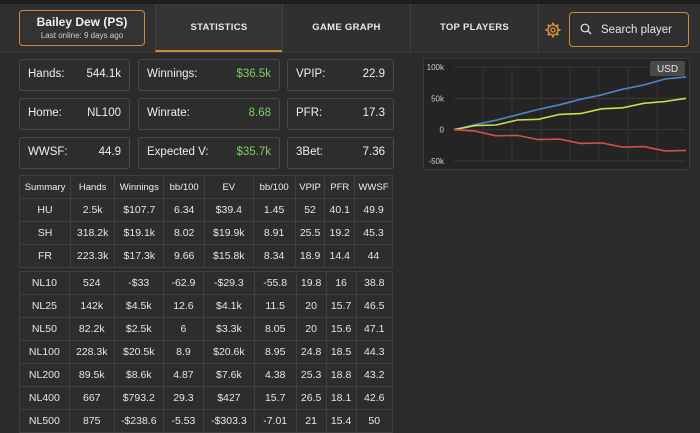 Image resolution: width=700 pixels, height=433 pixels. I want to click on search-box, so click(629, 29).